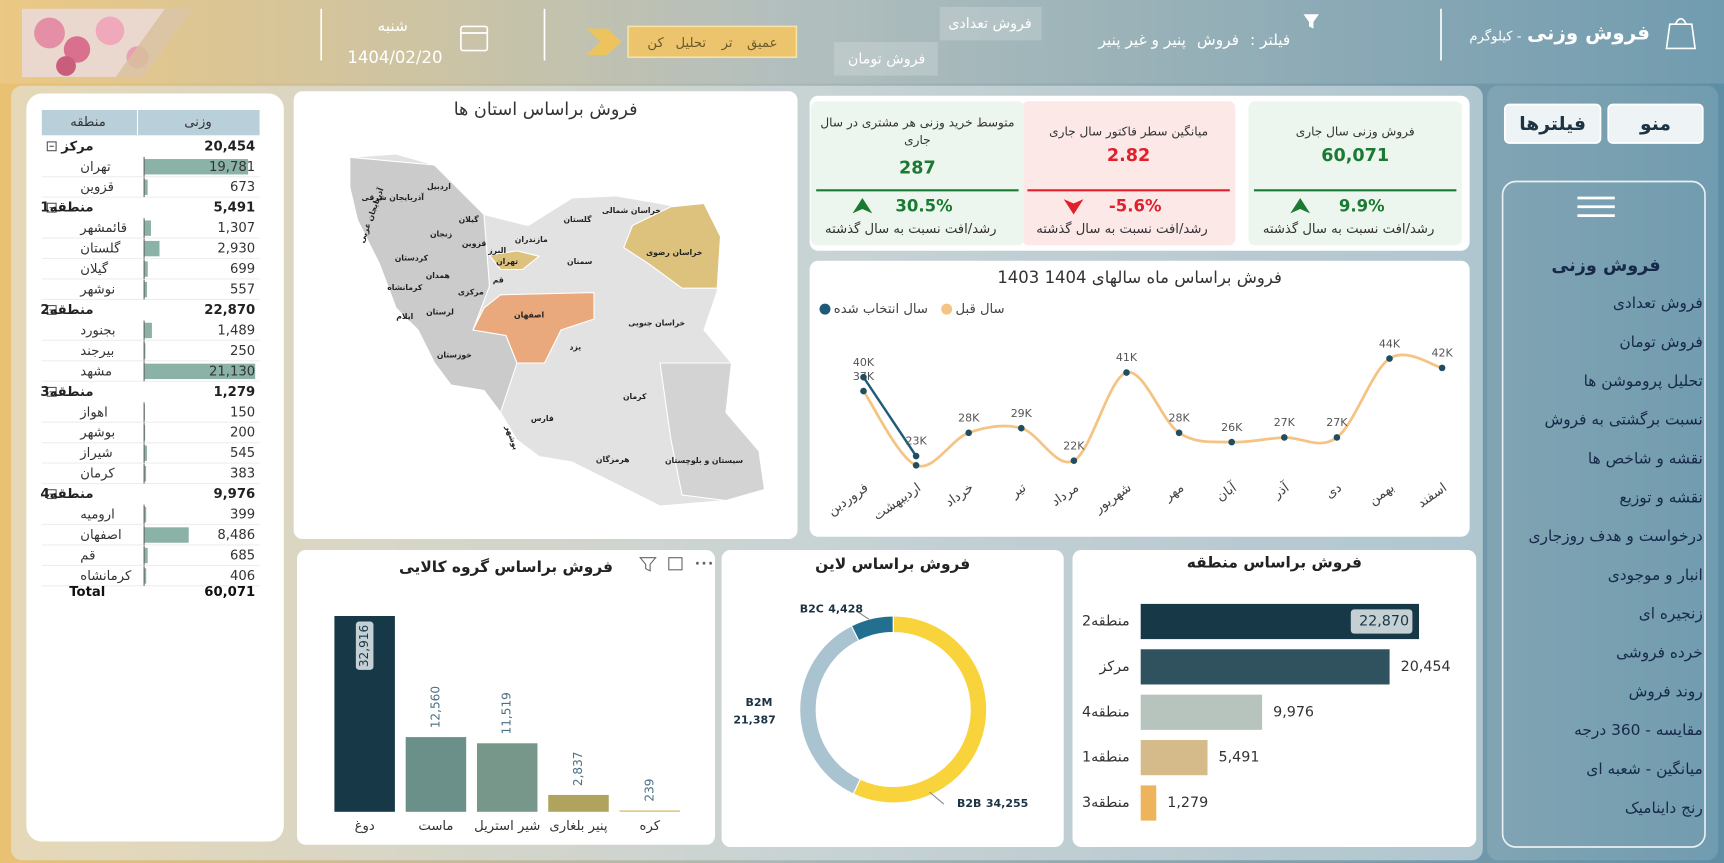  What do you see at coordinates (1135, 205) in the screenshot?
I see `kpi-change: -5.6%` at bounding box center [1135, 205].